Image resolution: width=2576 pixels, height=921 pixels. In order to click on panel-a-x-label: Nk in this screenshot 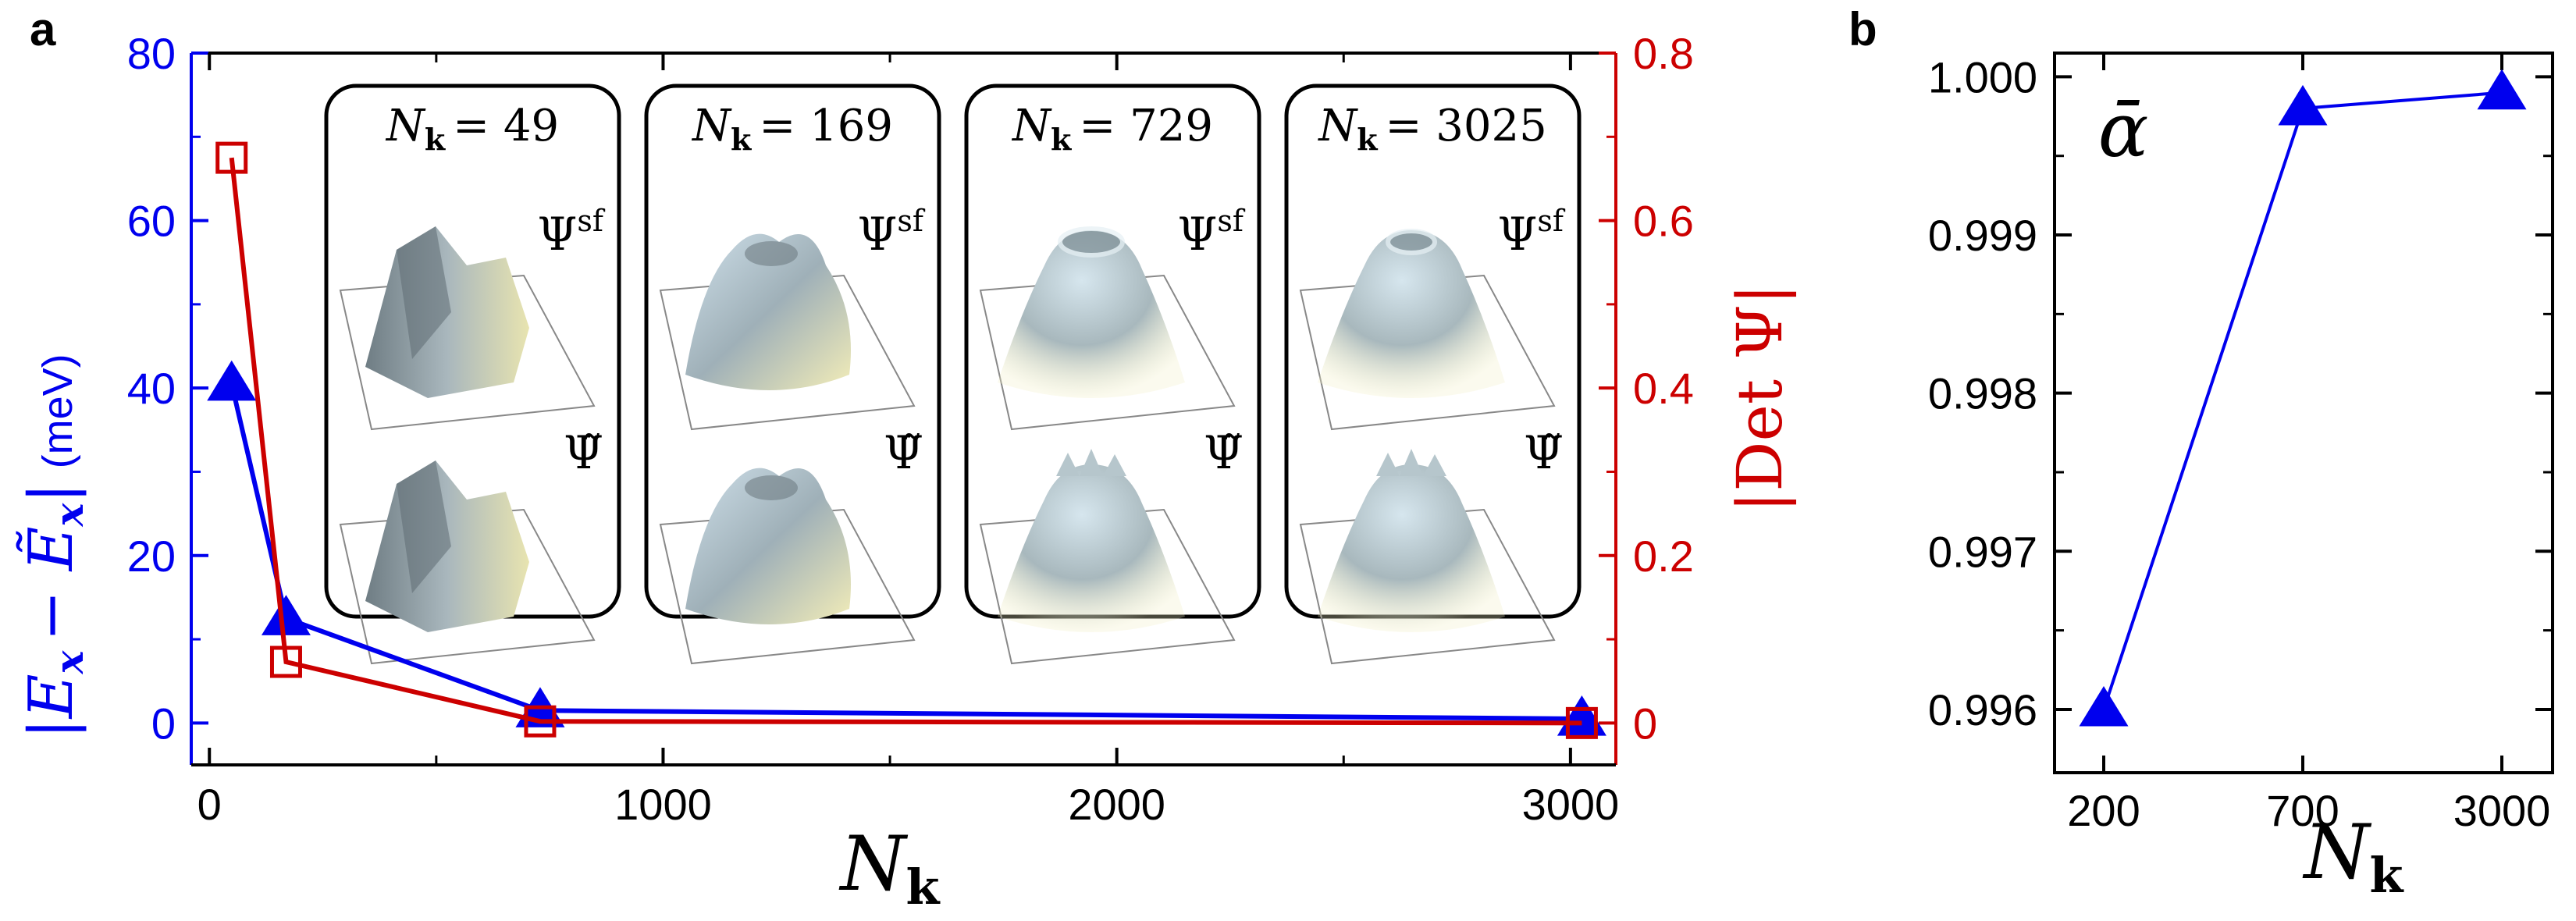, I will do `click(890, 868)`.